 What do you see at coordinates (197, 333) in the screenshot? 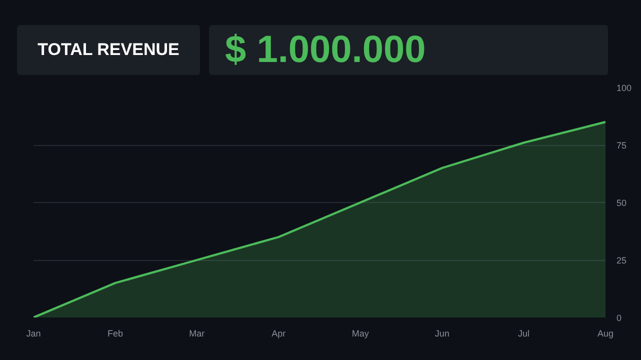
I see `x-tick-label: Mar` at bounding box center [197, 333].